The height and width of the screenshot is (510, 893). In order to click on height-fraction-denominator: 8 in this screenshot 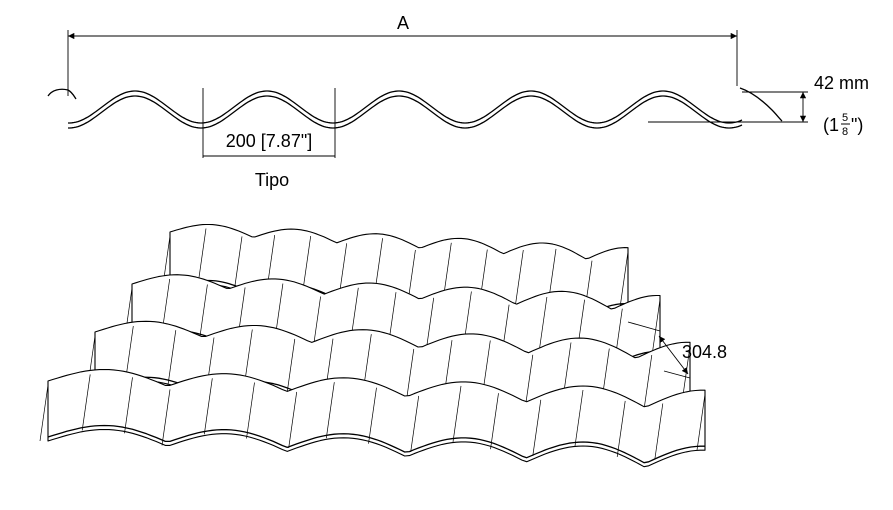, I will do `click(845, 132)`.